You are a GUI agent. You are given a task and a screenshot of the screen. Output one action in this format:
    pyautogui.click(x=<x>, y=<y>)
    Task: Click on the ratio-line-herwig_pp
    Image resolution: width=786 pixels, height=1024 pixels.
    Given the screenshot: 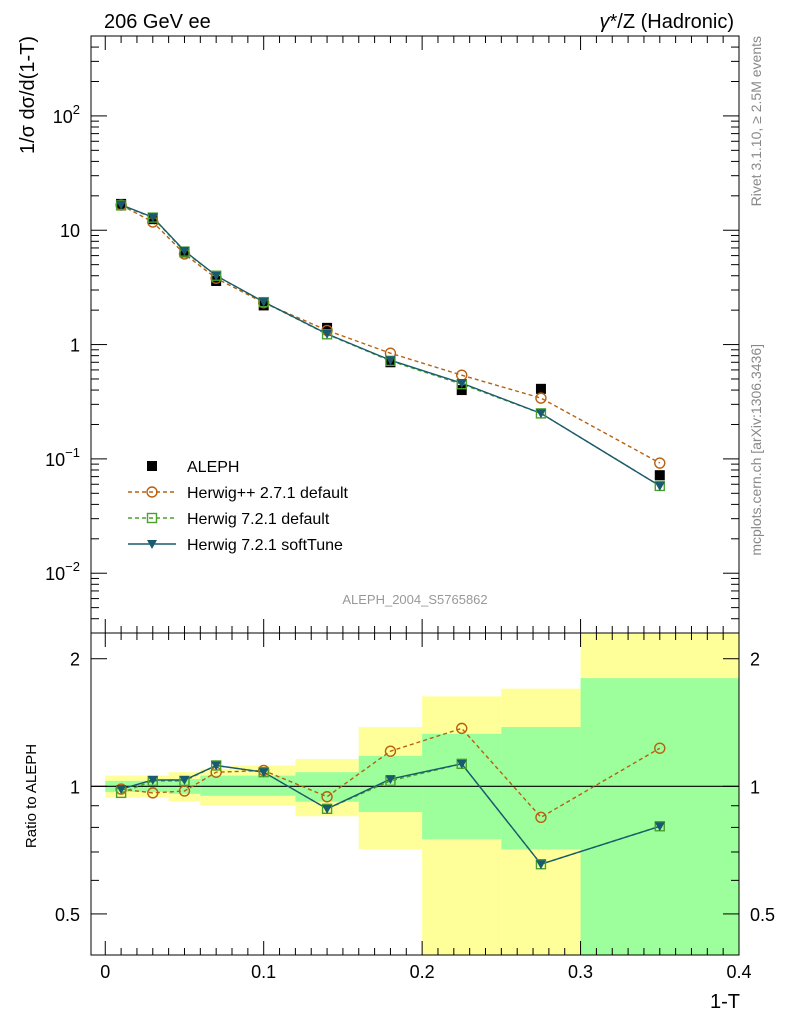 What is the action you would take?
    pyautogui.click(x=391, y=773)
    